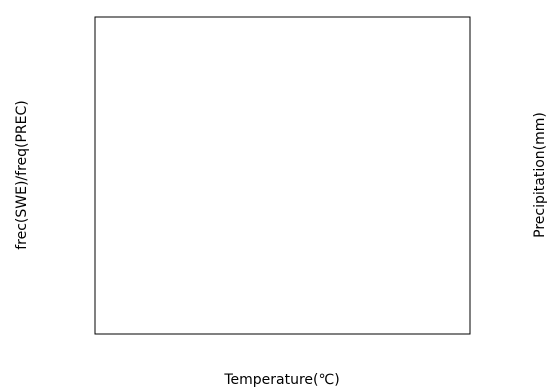 Image resolution: width=553 pixels, height=389 pixels. What do you see at coordinates (281, 380) in the screenshot?
I see `x-axis-label: Temperature(℃)` at bounding box center [281, 380].